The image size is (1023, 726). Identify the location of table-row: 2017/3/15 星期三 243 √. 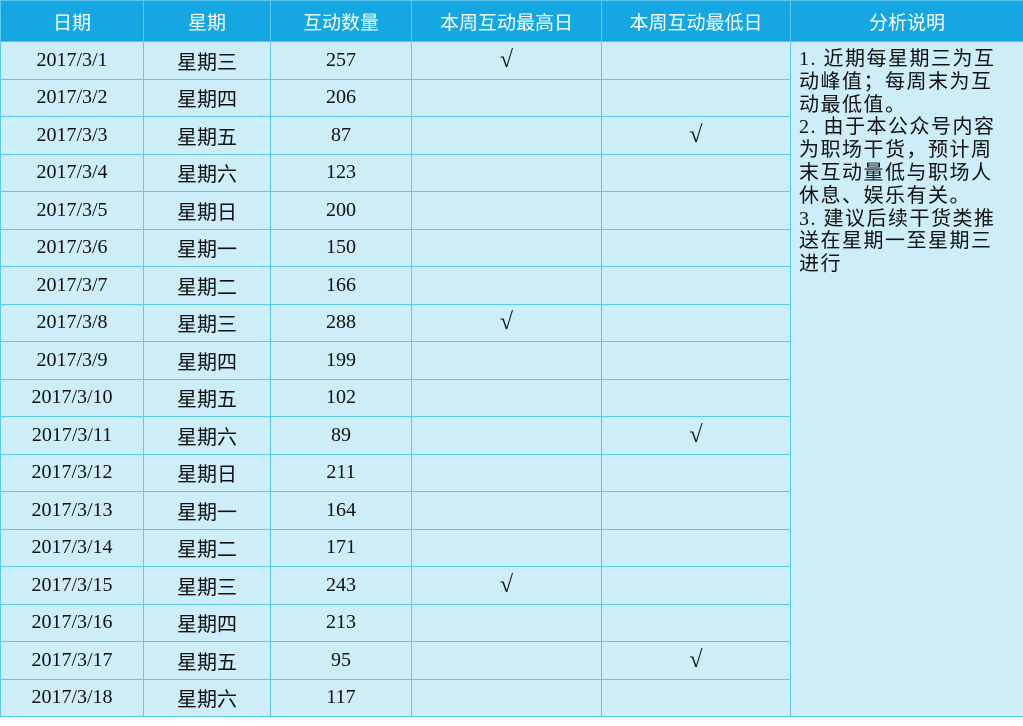
(511, 585).